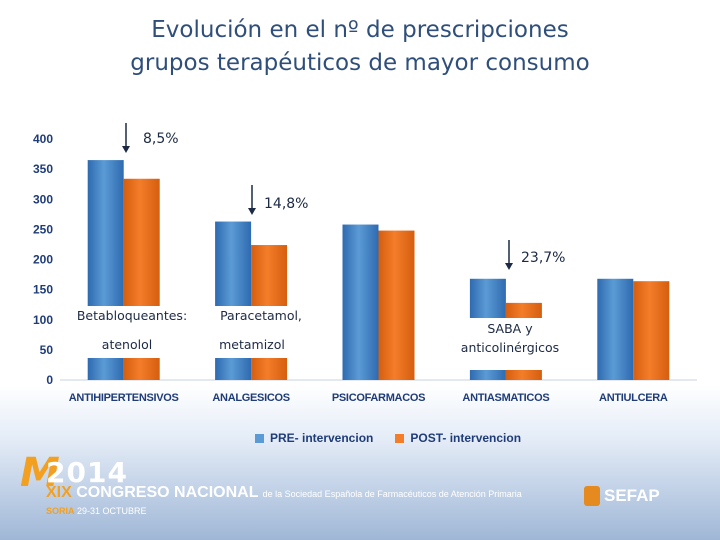 The image size is (720, 540). Describe the element at coordinates (60, 511) in the screenshot. I see `congress-city: SORIA` at that location.